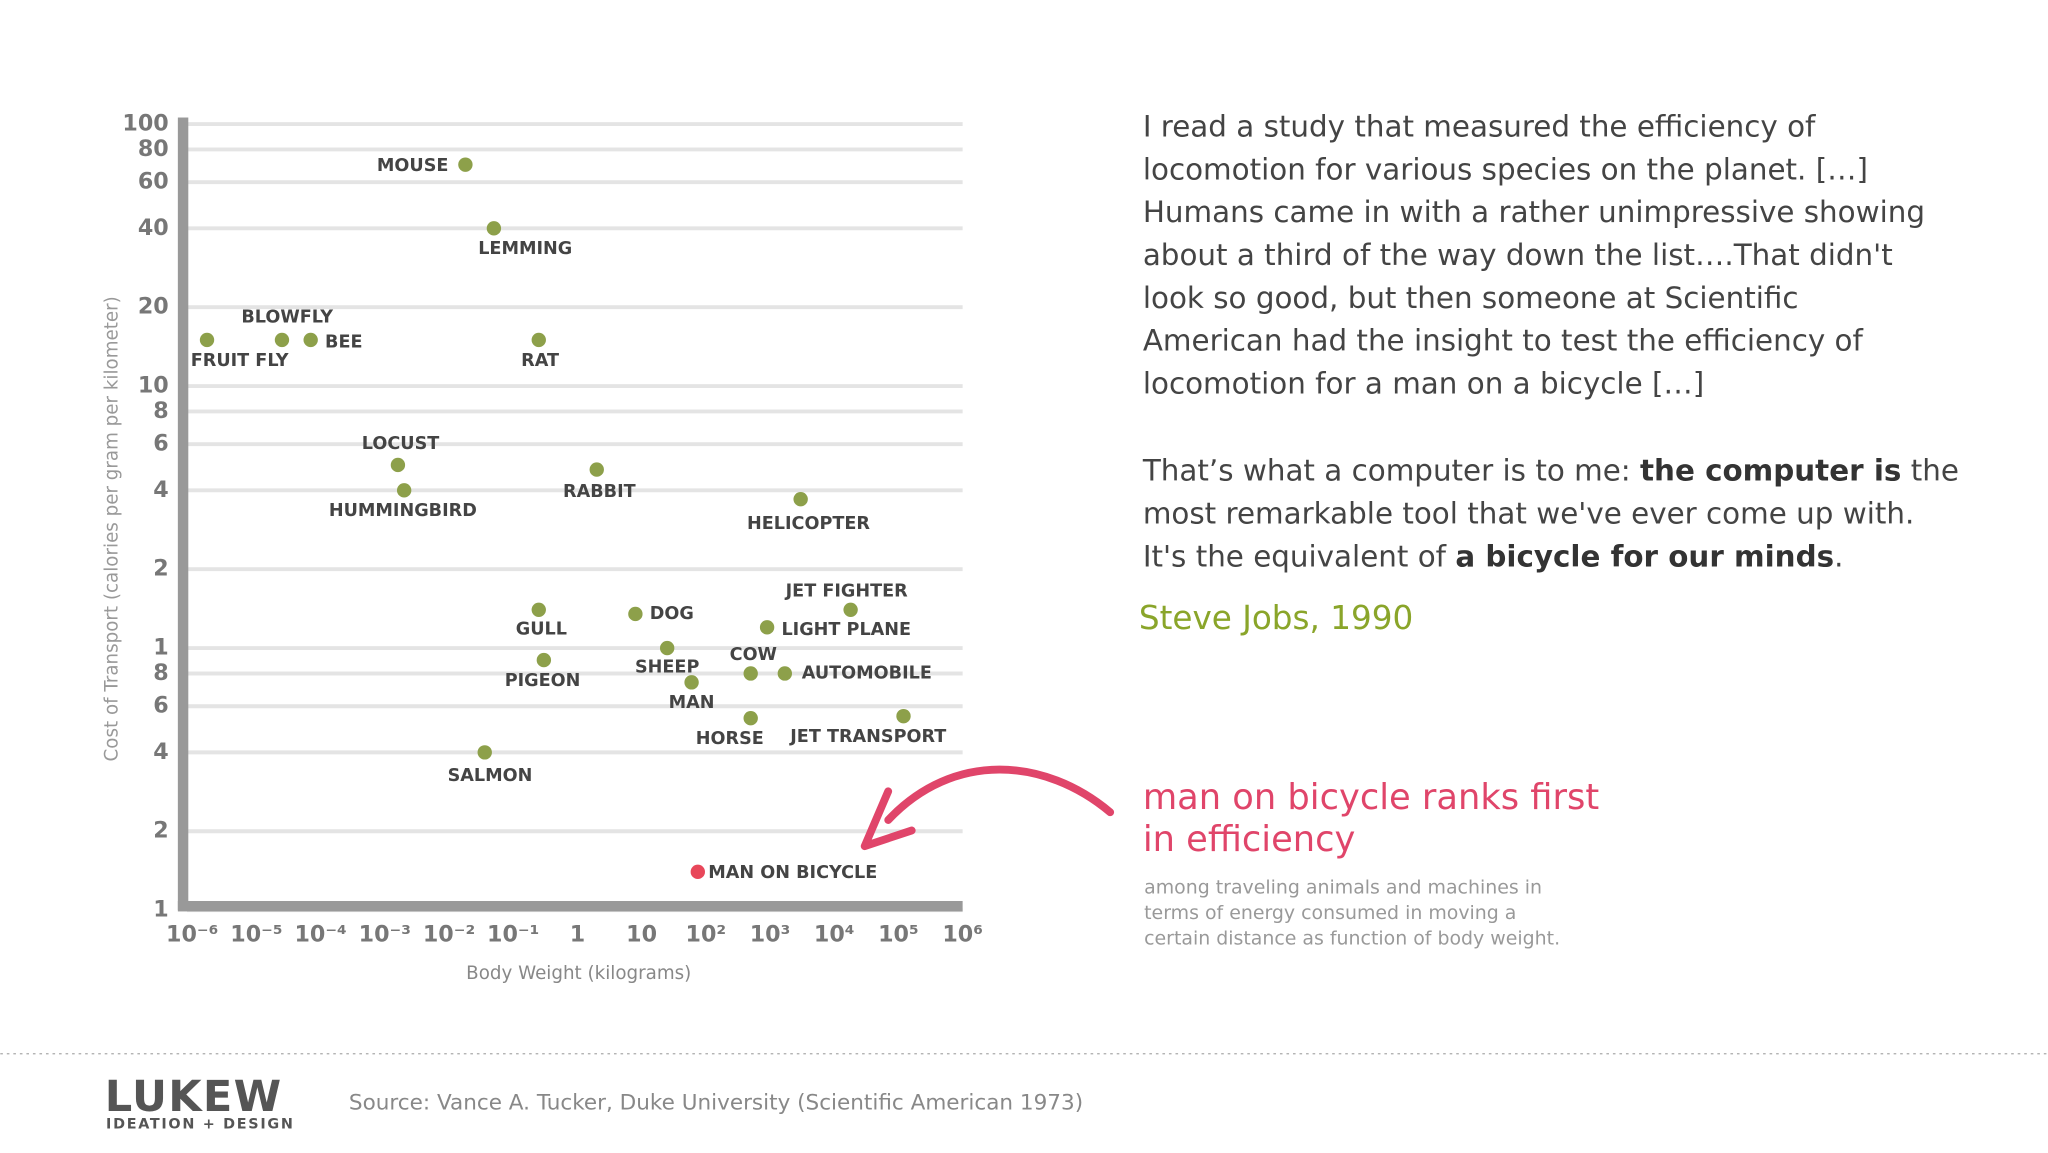 Image resolution: width=2048 pixels, height=1153 pixels. Describe the element at coordinates (641, 934) in the screenshot. I see `x-tick-label: 10` at that location.